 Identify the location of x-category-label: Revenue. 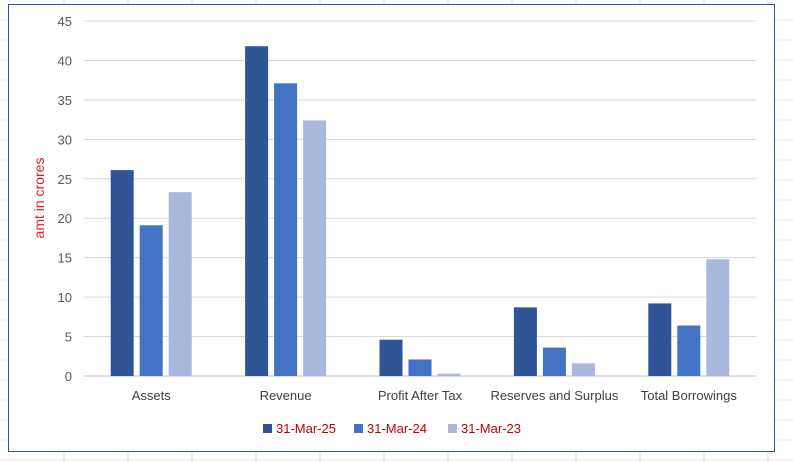
(286, 395).